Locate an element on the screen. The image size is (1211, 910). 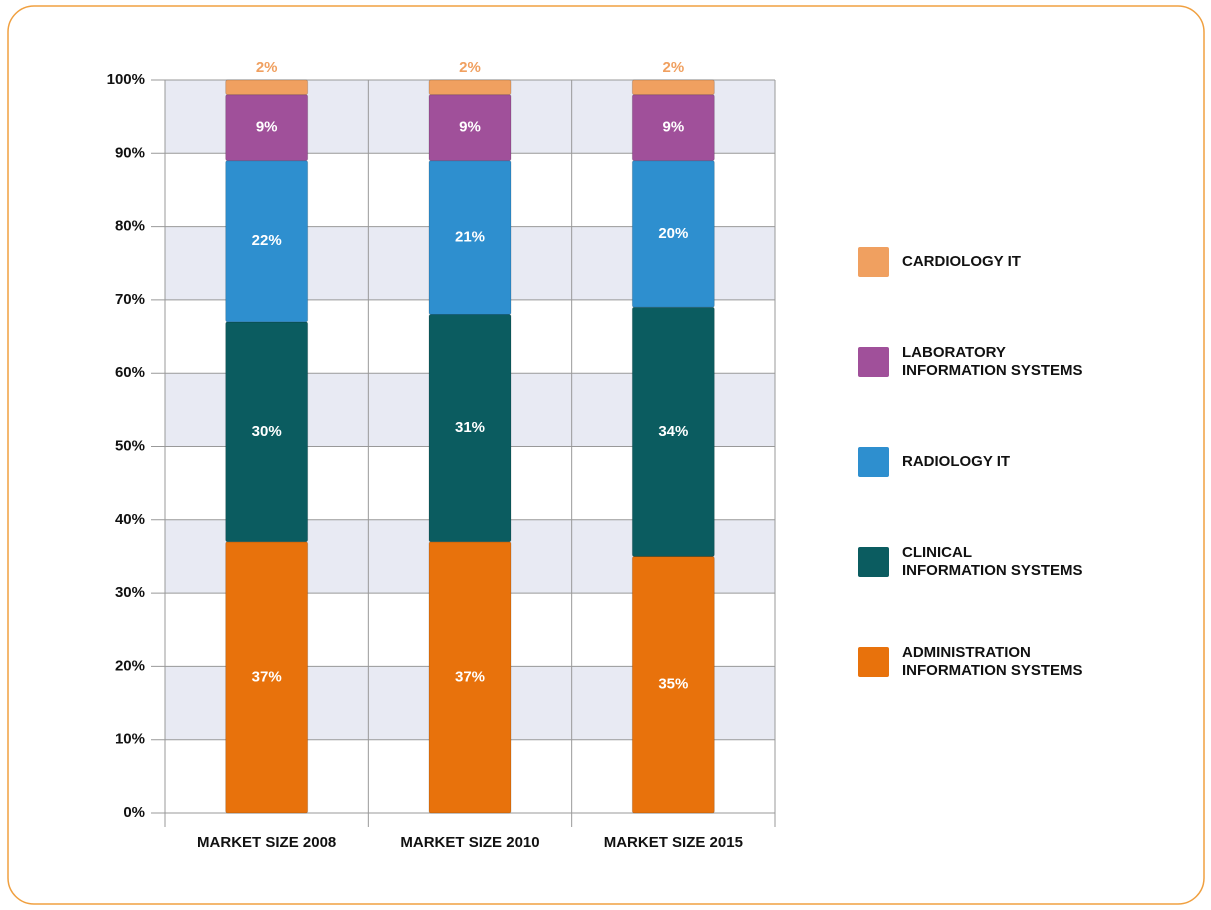
data-label: 20% is located at coordinates (673, 233).